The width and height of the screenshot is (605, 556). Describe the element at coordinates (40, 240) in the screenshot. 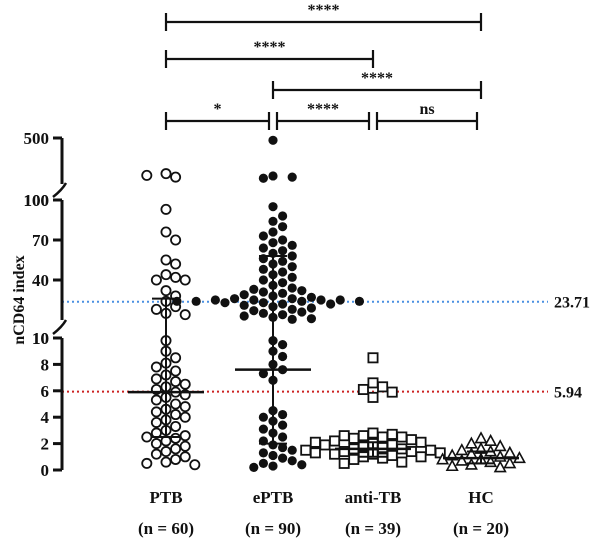

I see `y-tick-label: 70` at that location.